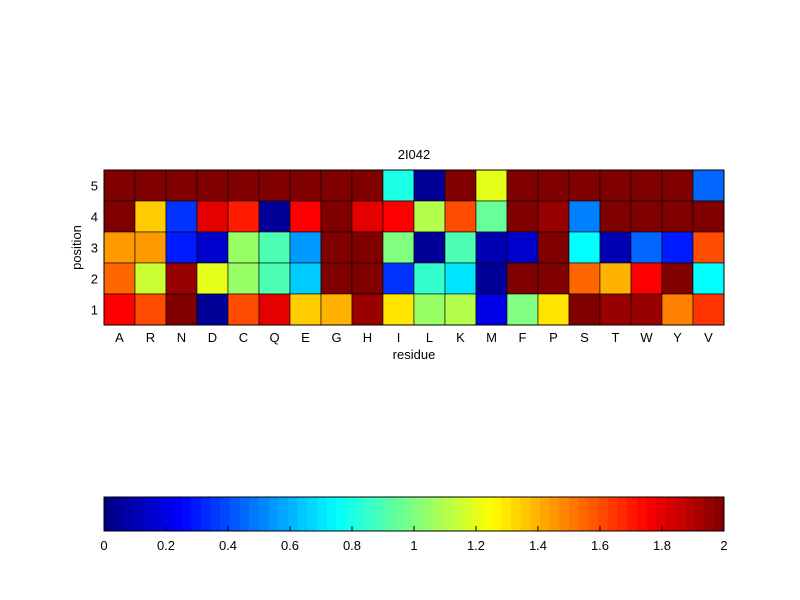  I want to click on x-tick-label: W, so click(646, 337).